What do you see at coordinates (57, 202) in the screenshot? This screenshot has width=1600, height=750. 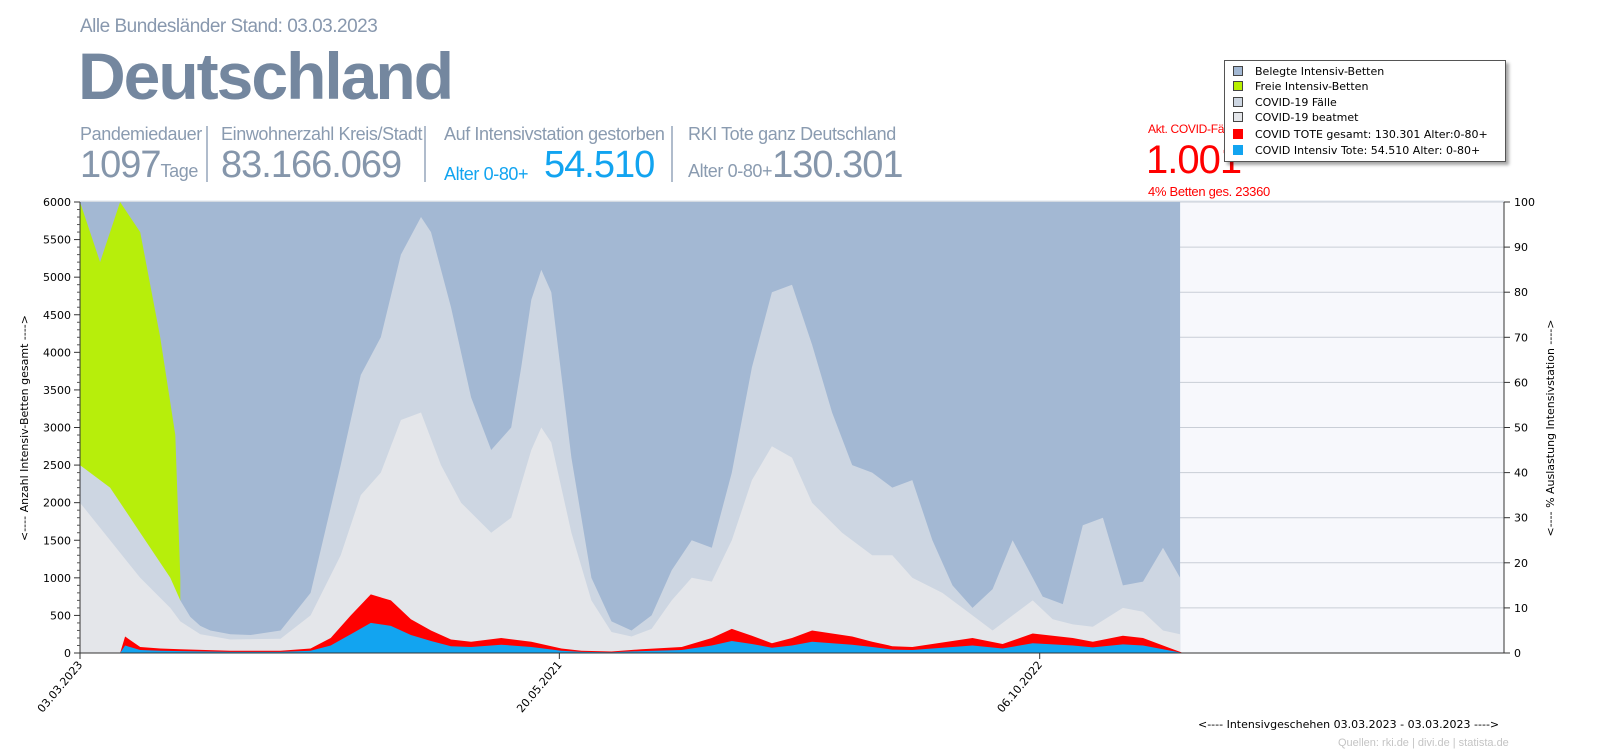 I see `y-tick-label: 6000` at bounding box center [57, 202].